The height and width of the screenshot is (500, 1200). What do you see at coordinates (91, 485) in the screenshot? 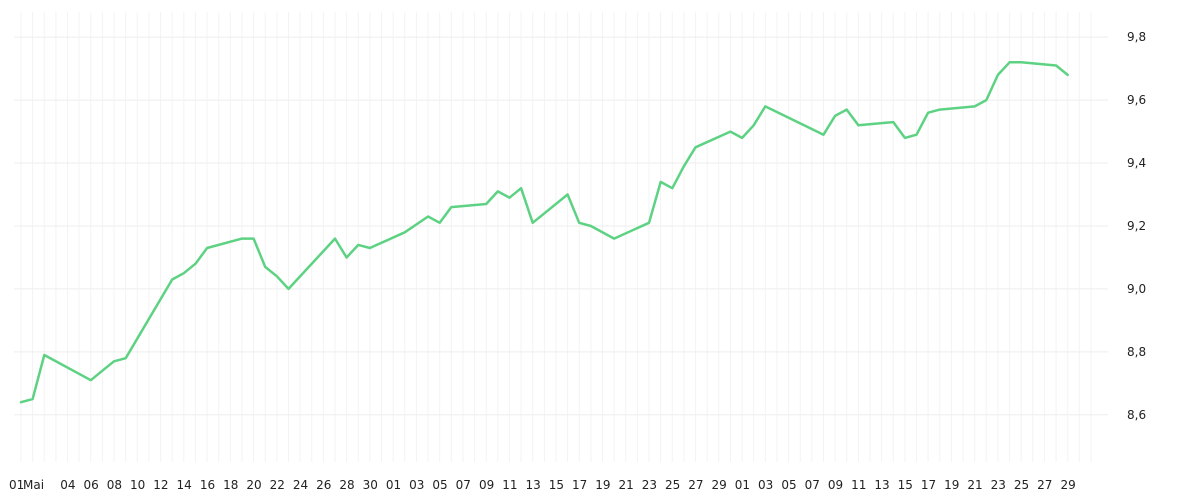
I see `x-tick-label: 06` at bounding box center [91, 485].